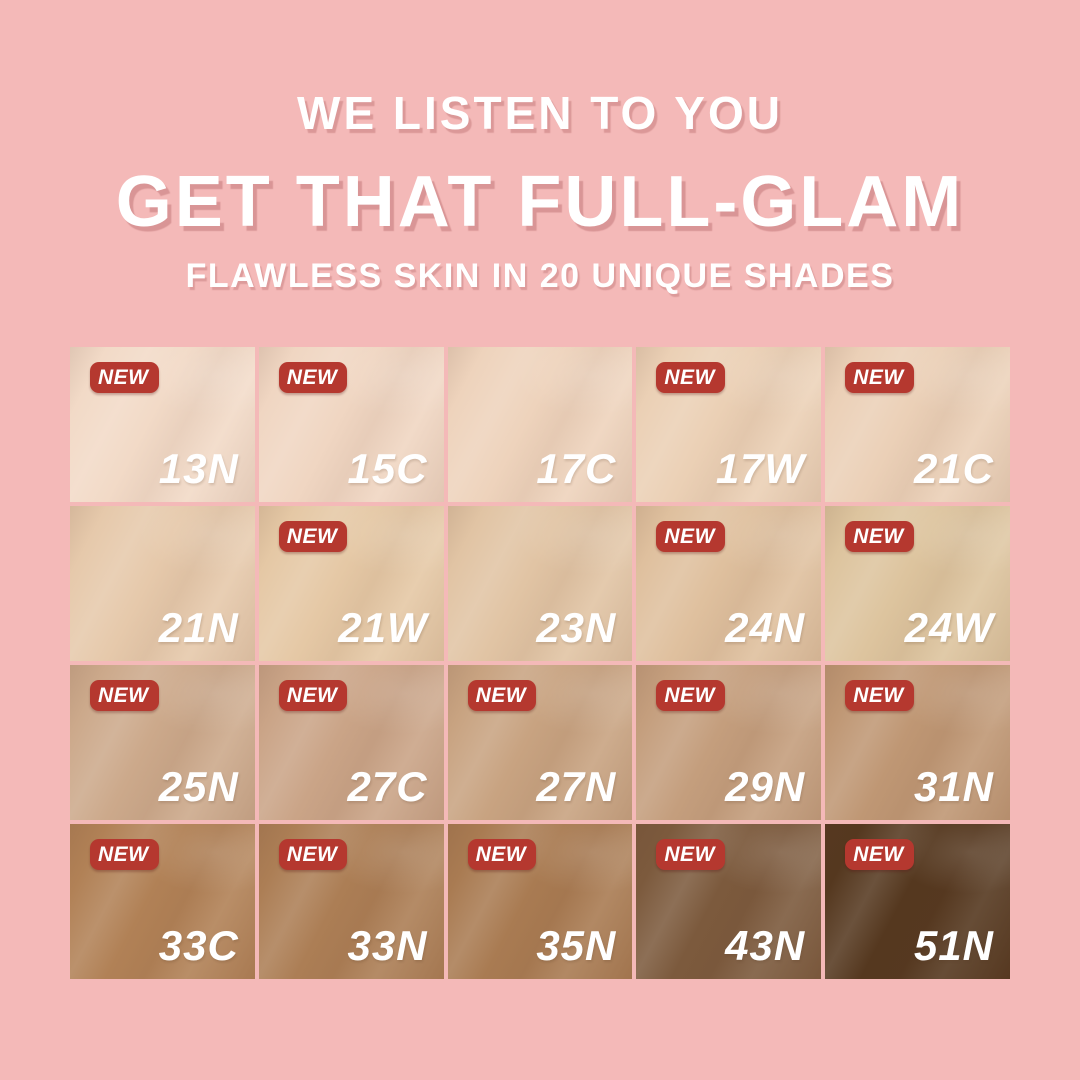 The width and height of the screenshot is (1080, 1080). I want to click on shade-swatch-15c: NEW 15C, so click(351, 424).